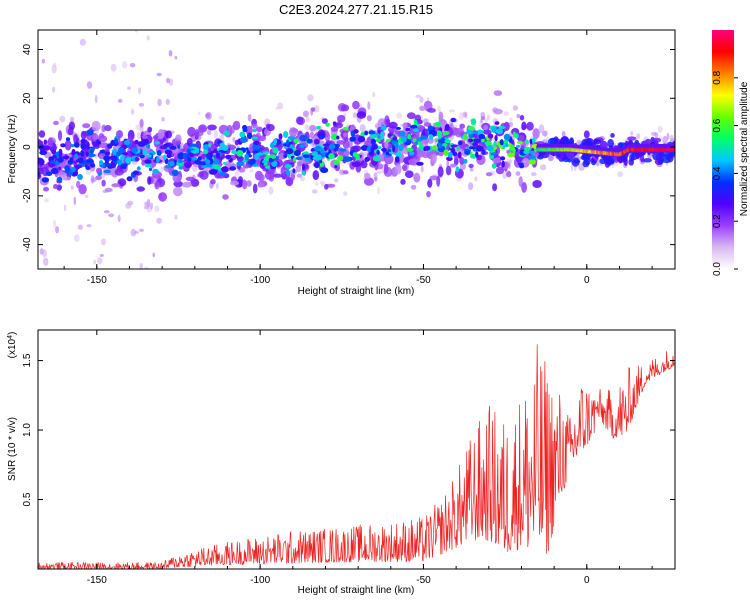 This screenshot has width=750, height=605. Describe the element at coordinates (587, 280) in the screenshot. I see `x-tick-label: 0` at that location.